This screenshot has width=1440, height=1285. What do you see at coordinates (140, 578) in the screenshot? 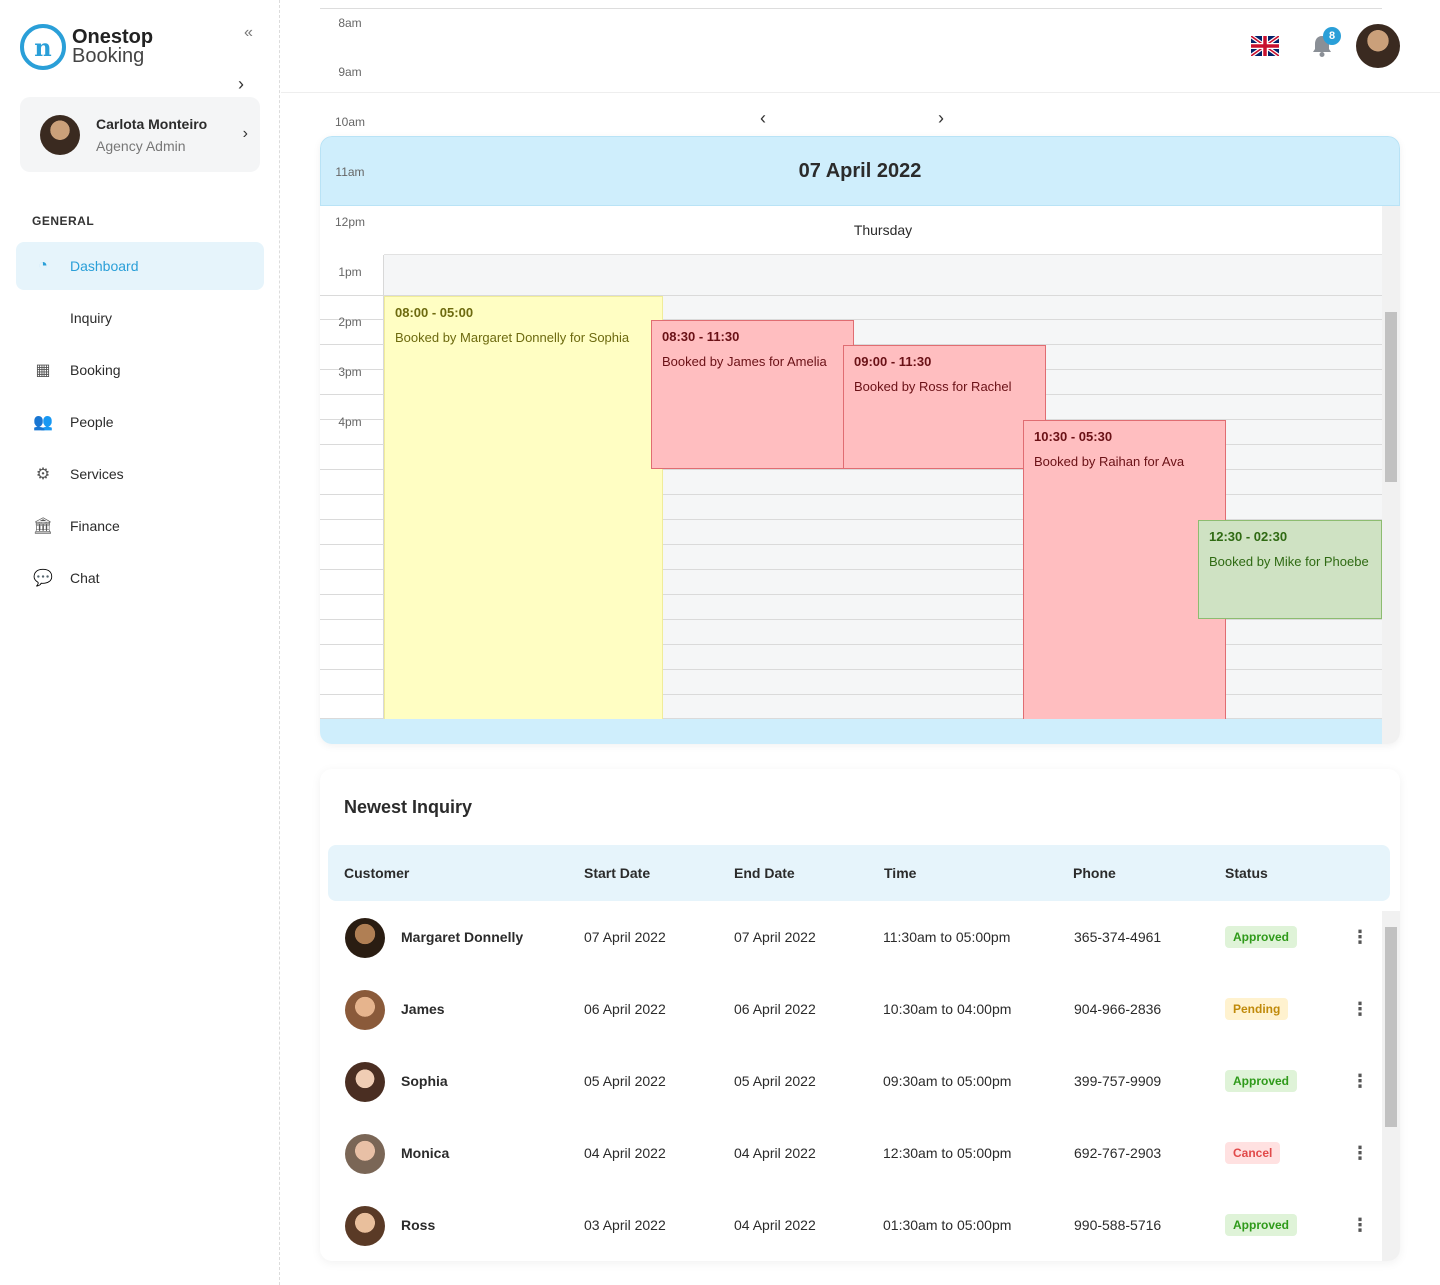
I see `sidebar-item-chat: 💬 Chat` at bounding box center [140, 578].